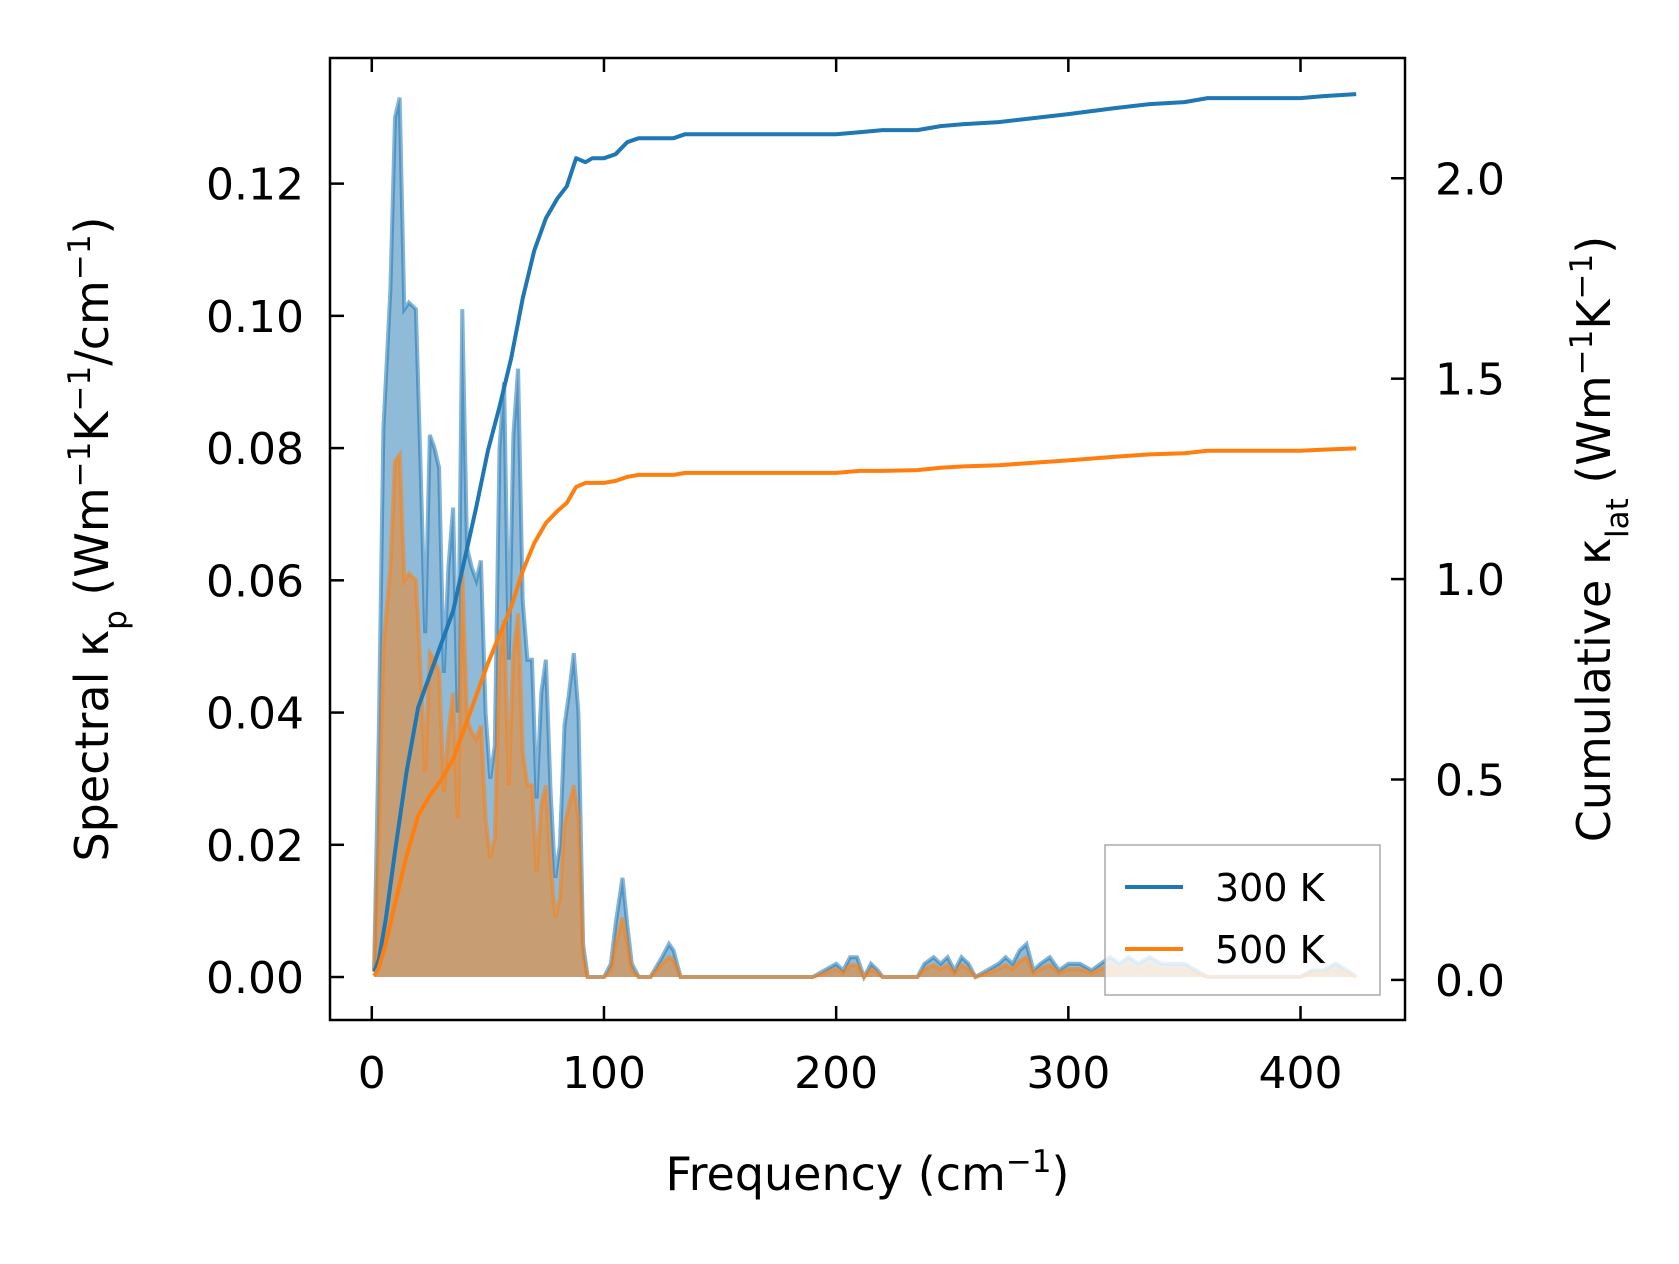  I want to click on y-axis-left: 0.00 0.02 0.04 0.06 0.08 0.10 0.12, so click(275, 582).